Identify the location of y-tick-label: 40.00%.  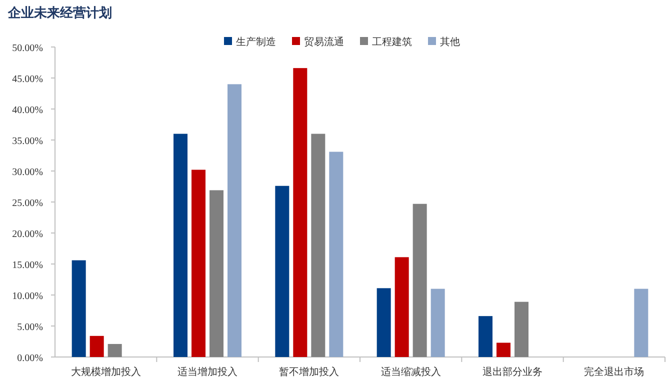
(27, 110).